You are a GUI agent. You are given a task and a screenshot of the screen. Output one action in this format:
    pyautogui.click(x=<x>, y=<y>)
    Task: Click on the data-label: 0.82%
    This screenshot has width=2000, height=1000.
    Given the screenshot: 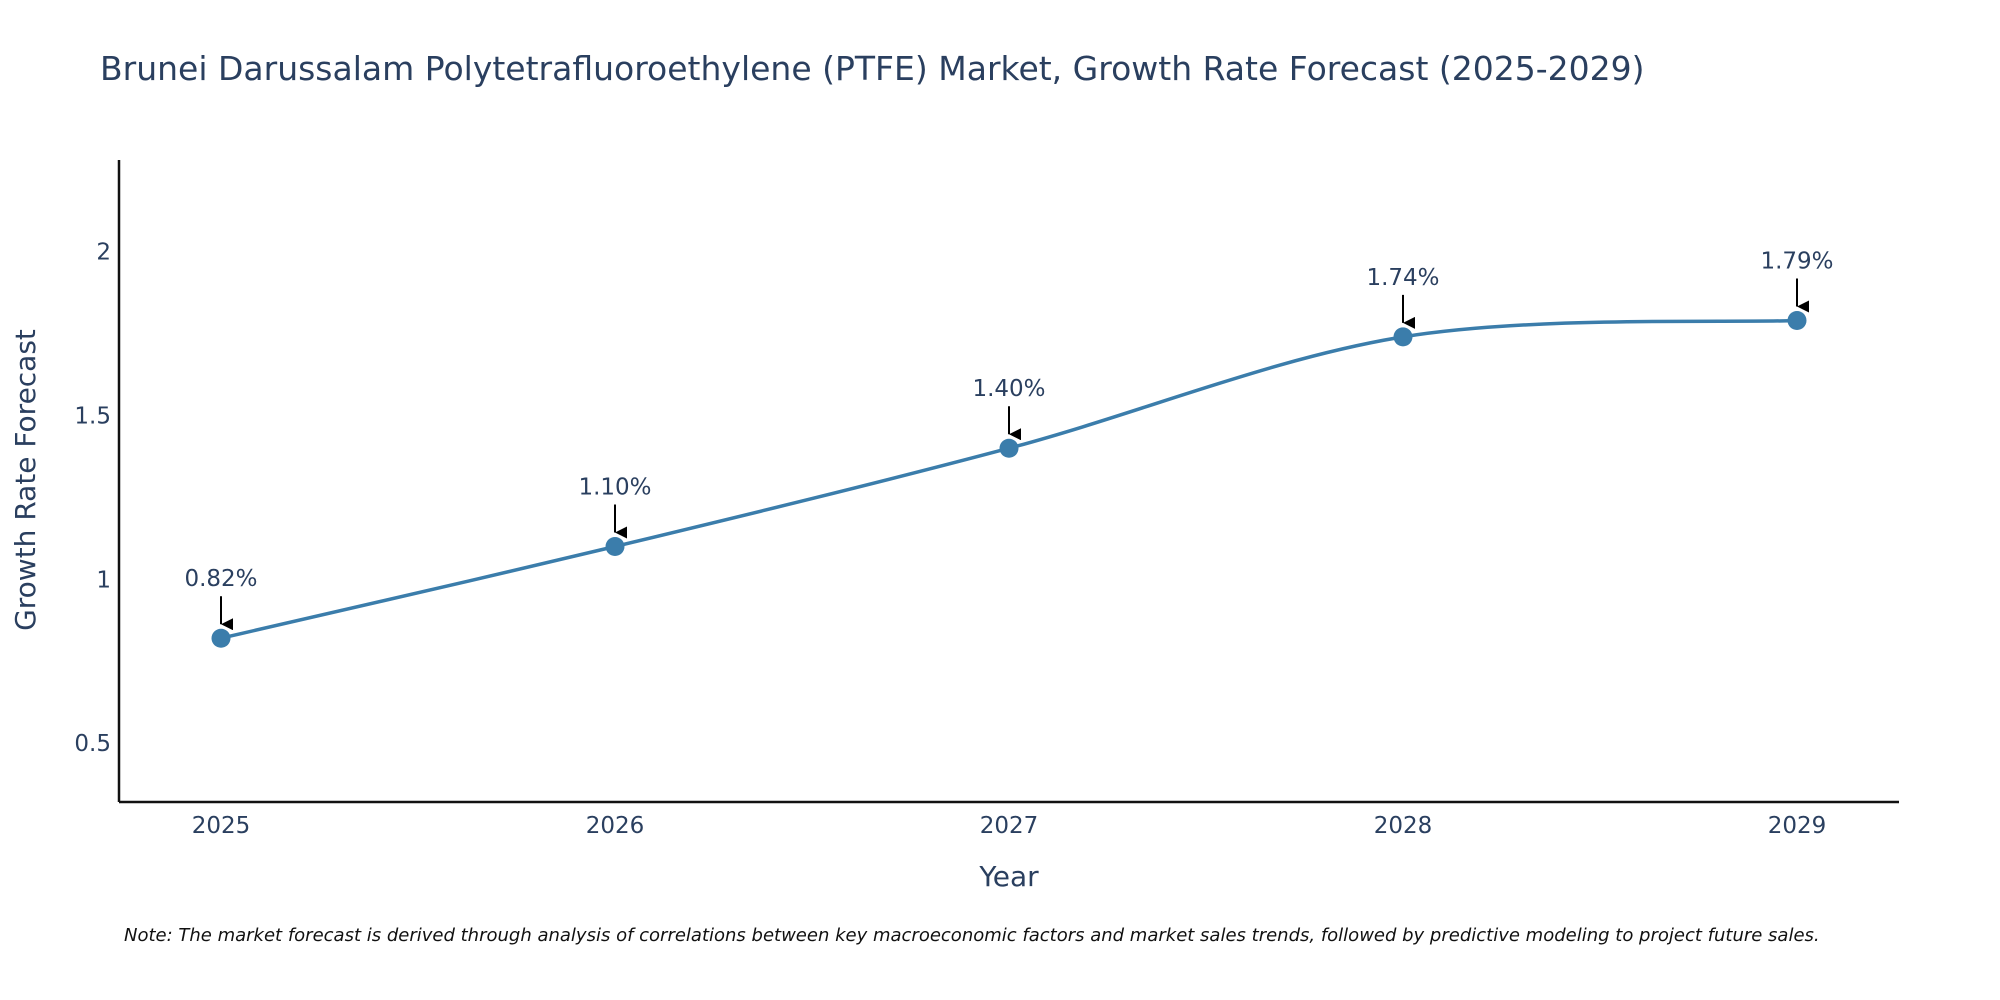 What is the action you would take?
    pyautogui.click(x=220, y=579)
    